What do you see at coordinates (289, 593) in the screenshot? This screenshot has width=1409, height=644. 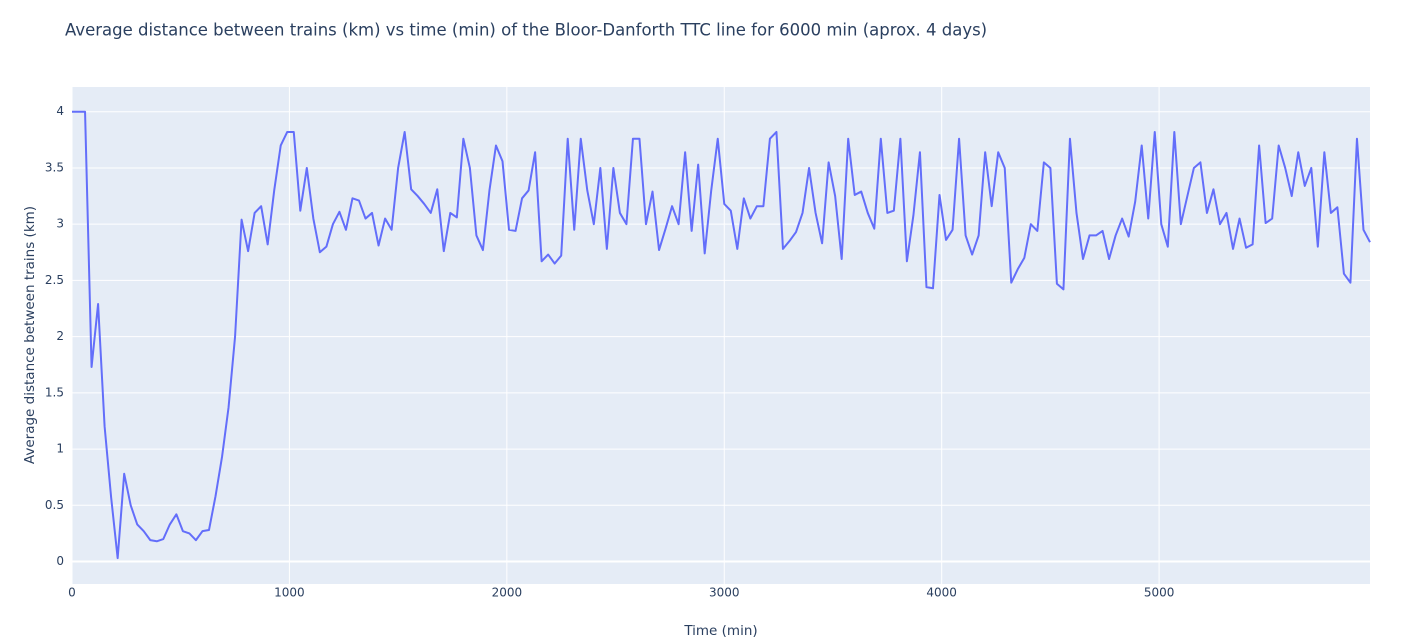 I see `x-tick-label: 1000` at bounding box center [289, 593].